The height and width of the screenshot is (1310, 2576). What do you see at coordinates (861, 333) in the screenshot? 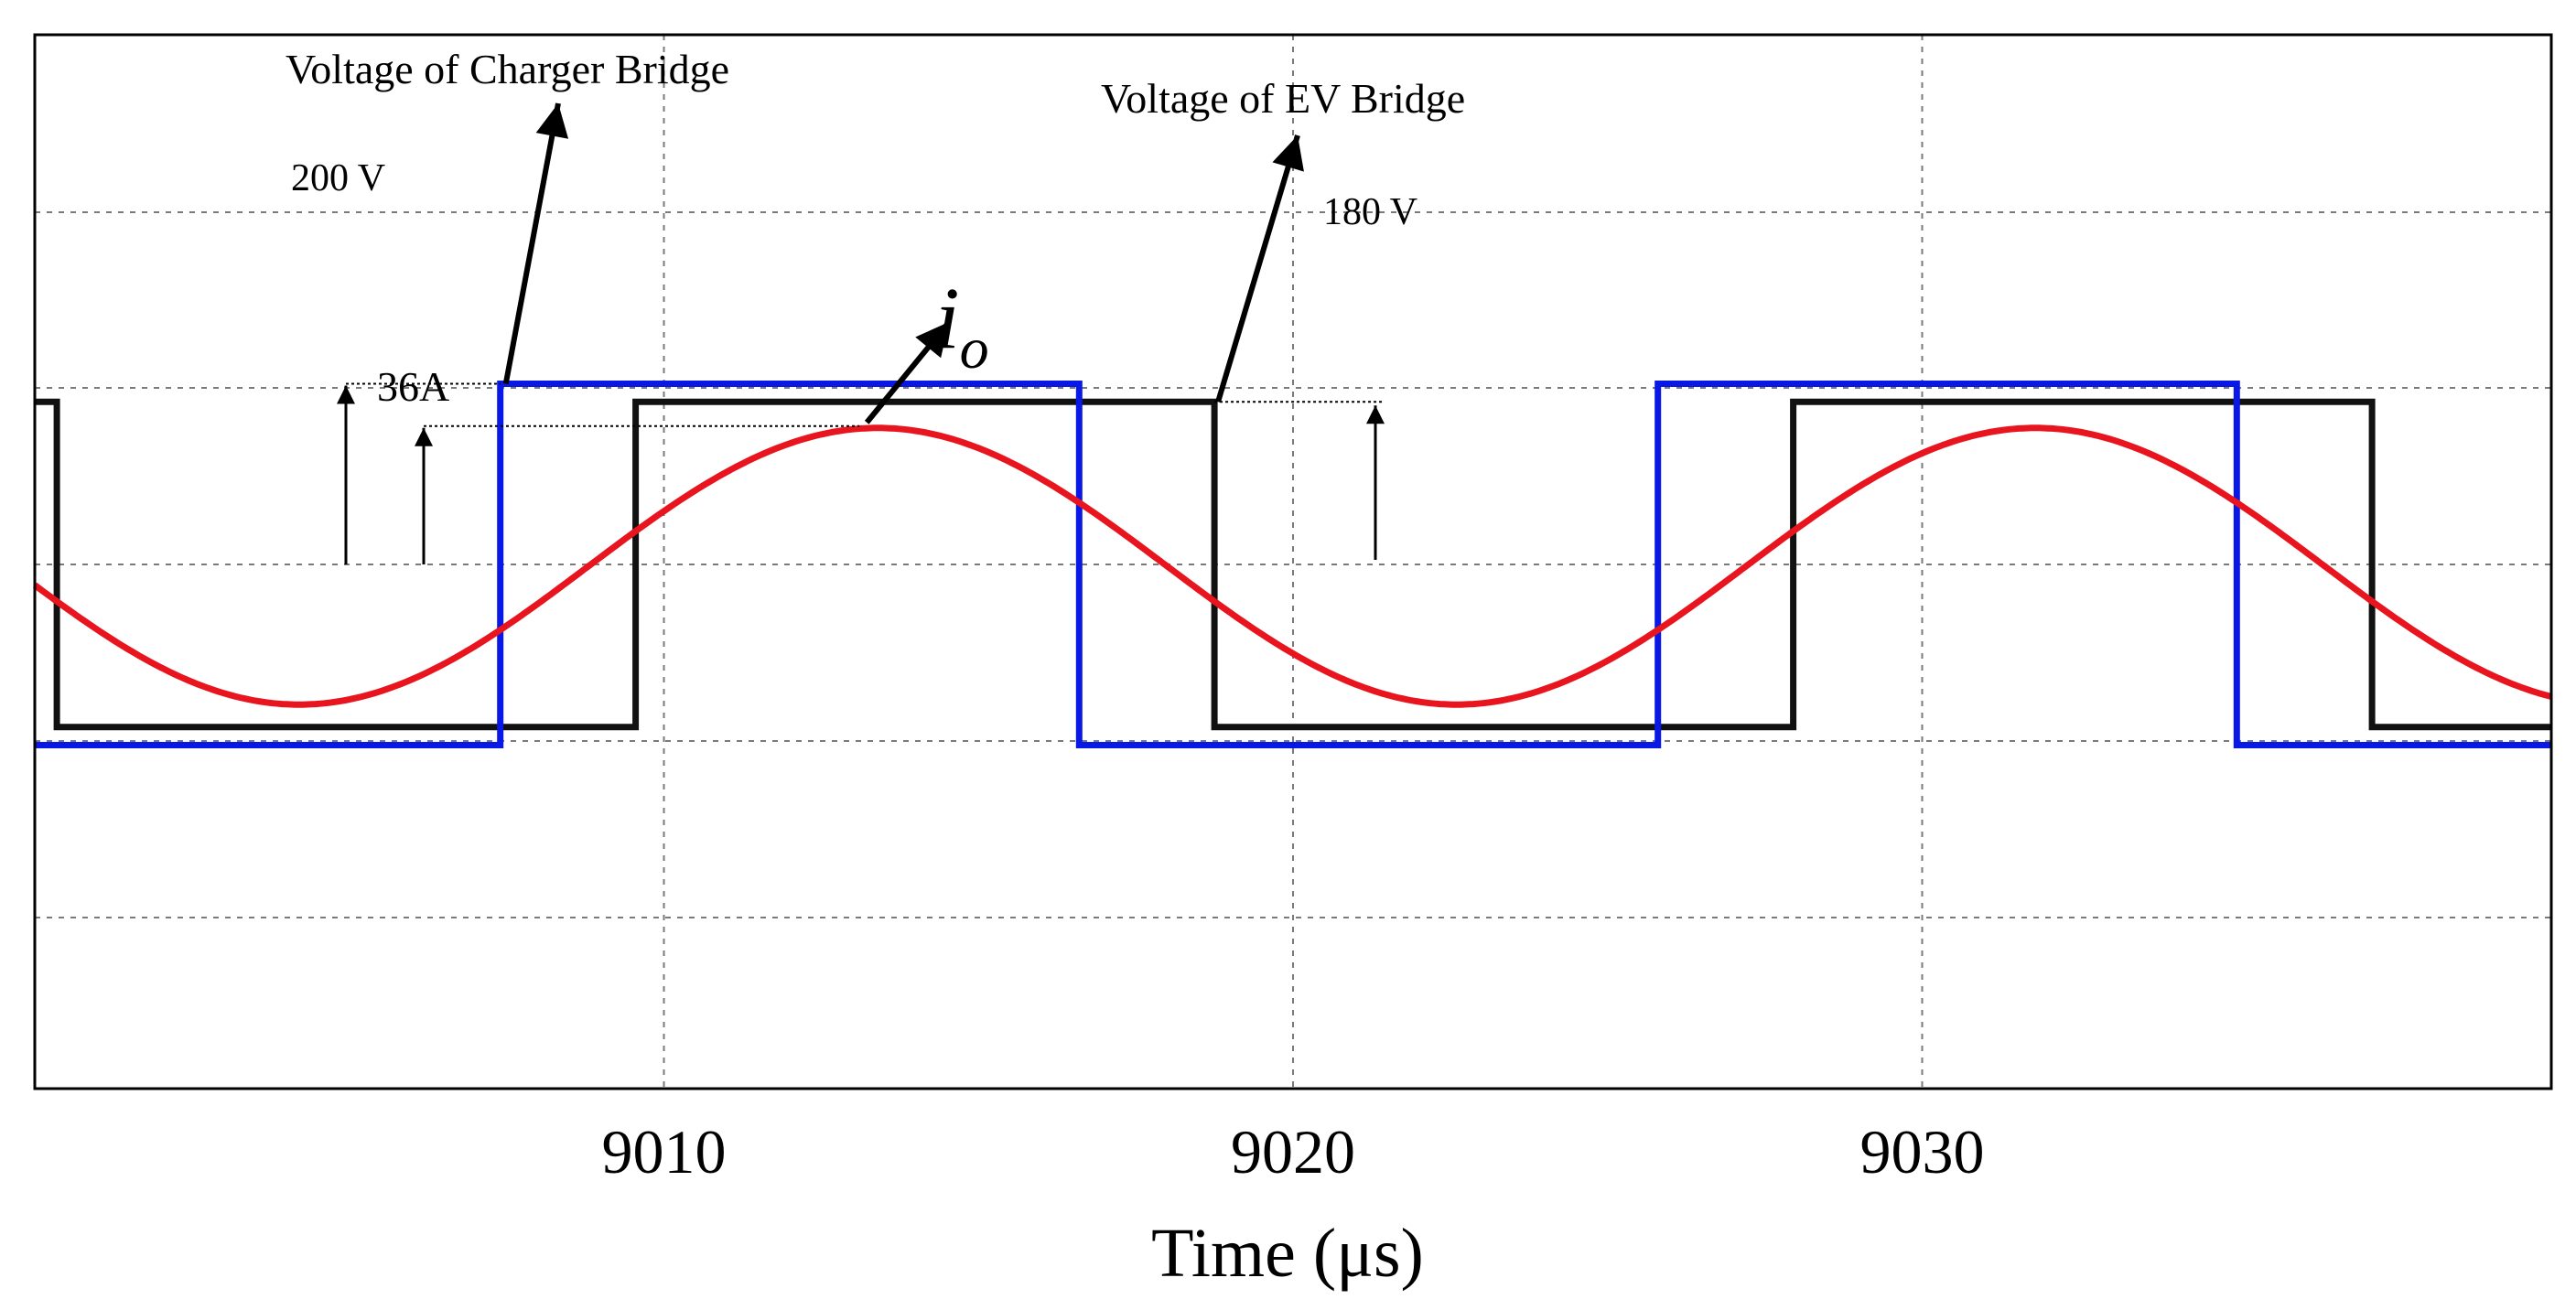
I see `guide-layer` at bounding box center [861, 333].